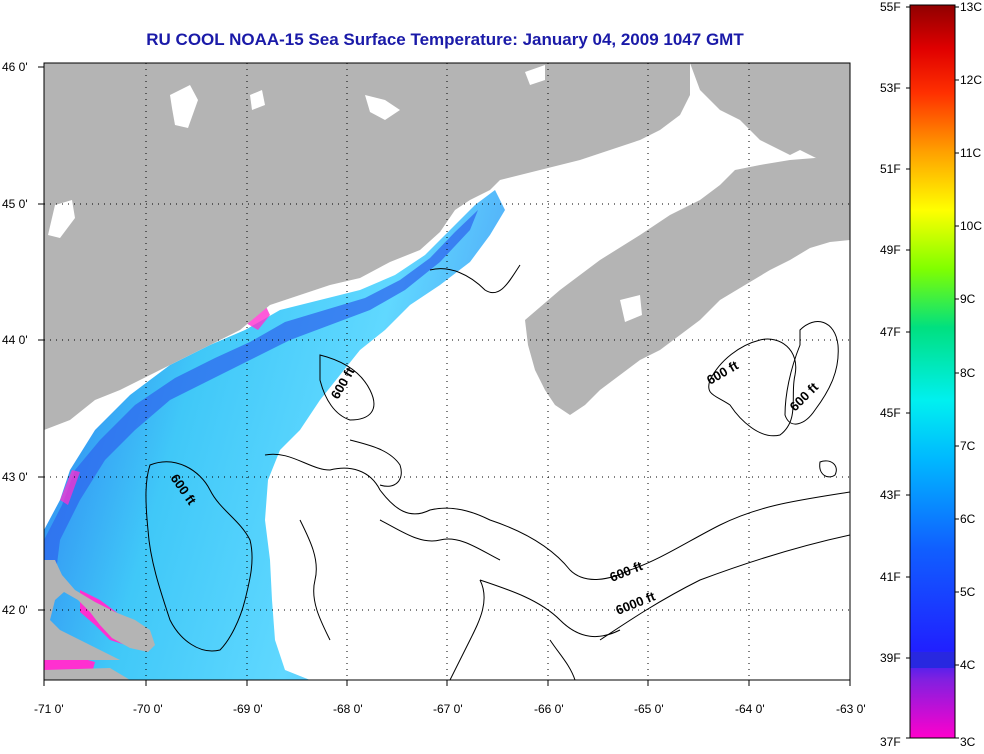  What do you see at coordinates (932, 660) in the screenshot?
I see `colorbar-band` at bounding box center [932, 660].